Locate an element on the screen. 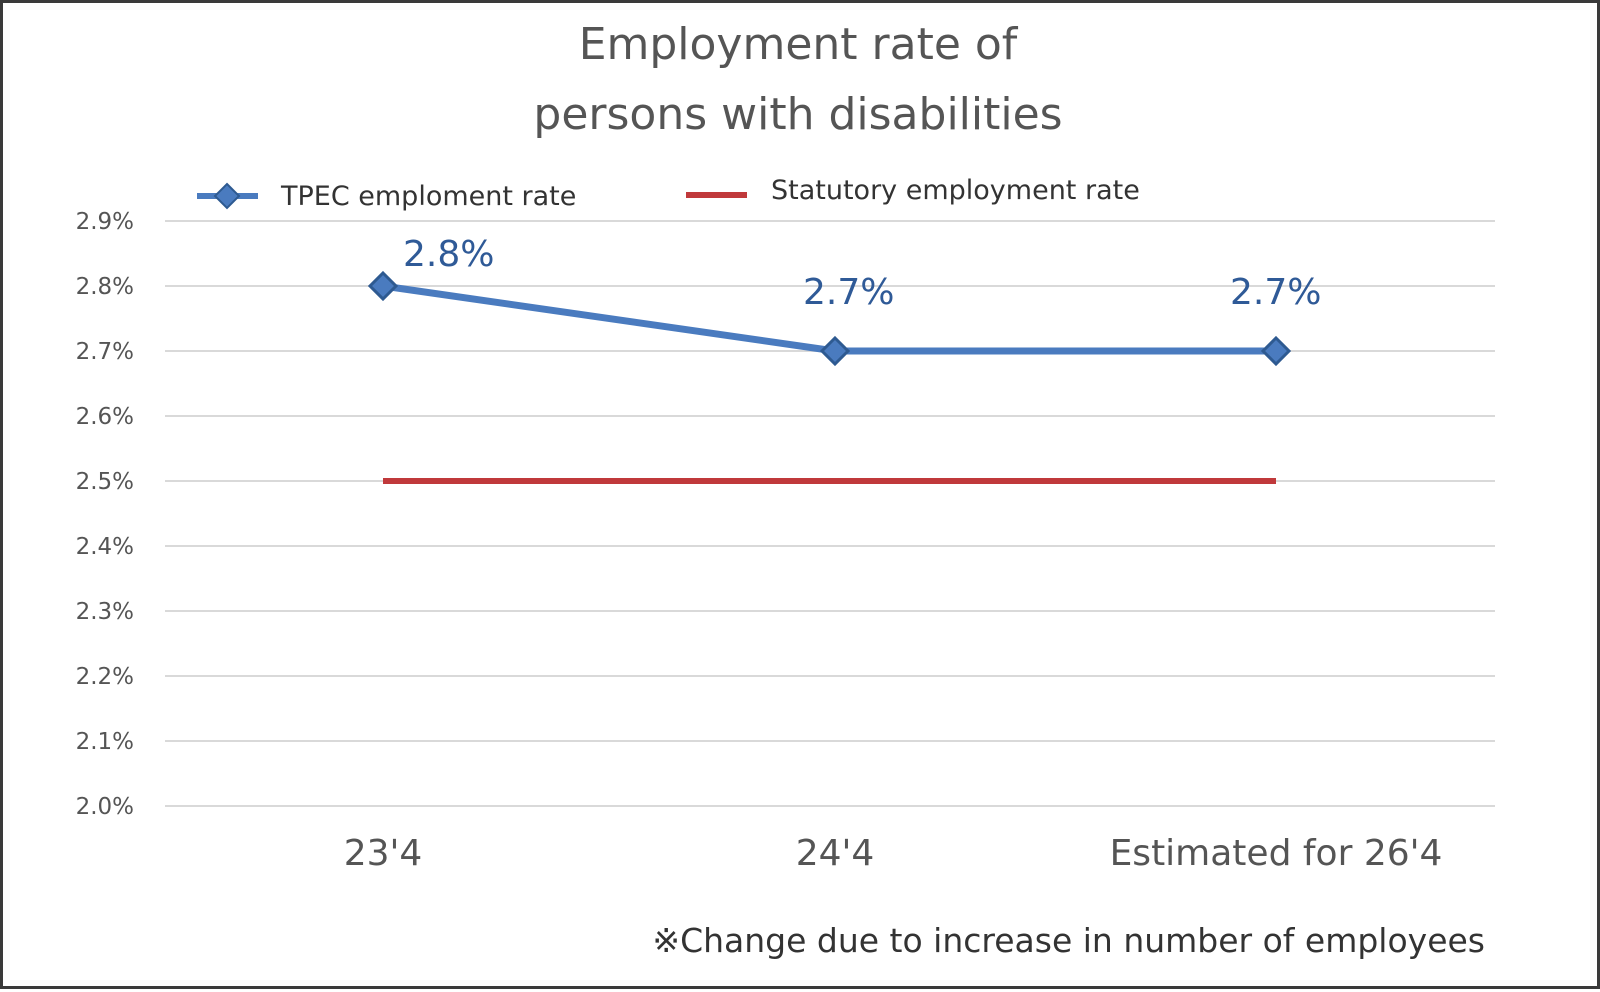 Image resolution: width=1600 pixels, height=992 pixels. y-tick-label: 2.9% is located at coordinates (105, 222).